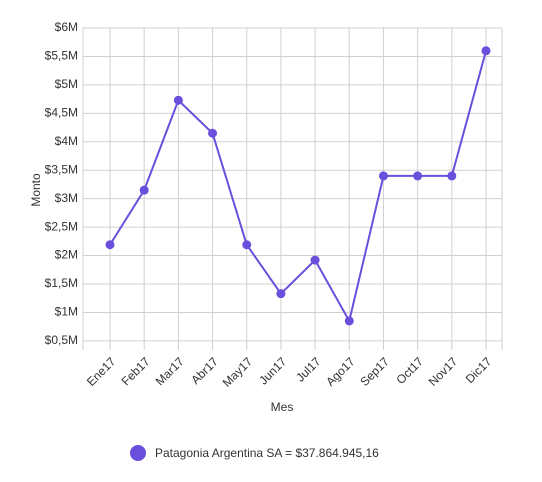  Describe the element at coordinates (36, 190) in the screenshot. I see `y-axis-title: Monto` at that location.